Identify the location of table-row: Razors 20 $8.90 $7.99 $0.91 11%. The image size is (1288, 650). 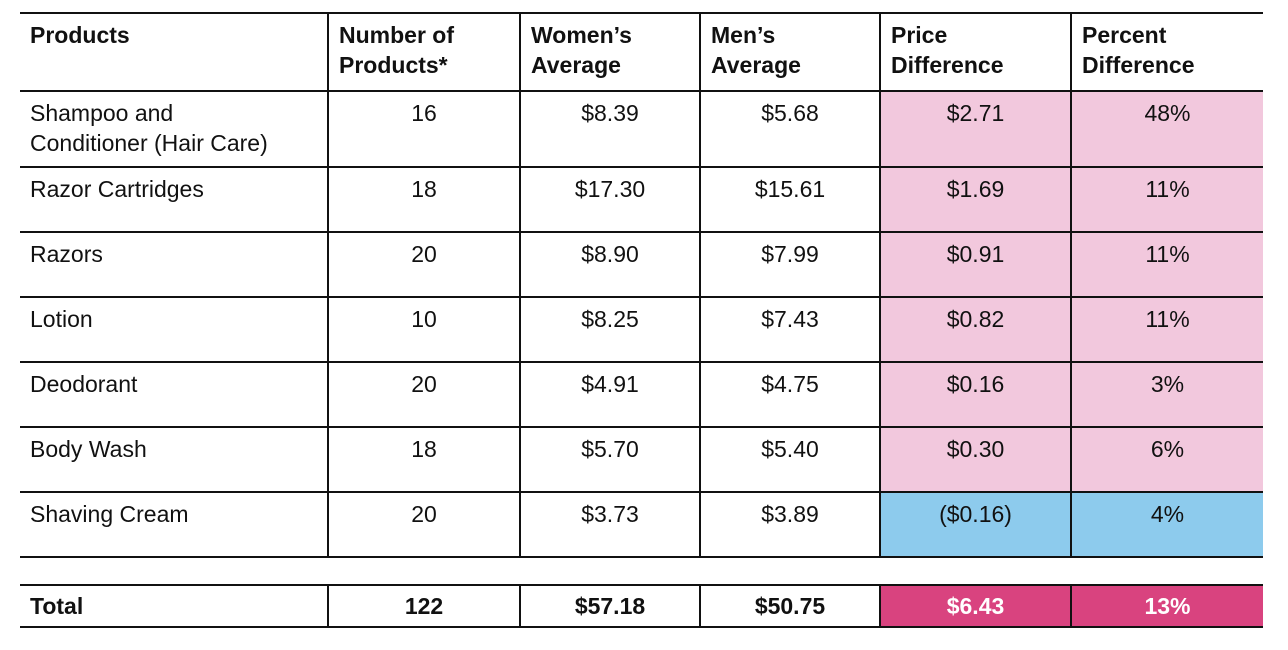
(641, 265).